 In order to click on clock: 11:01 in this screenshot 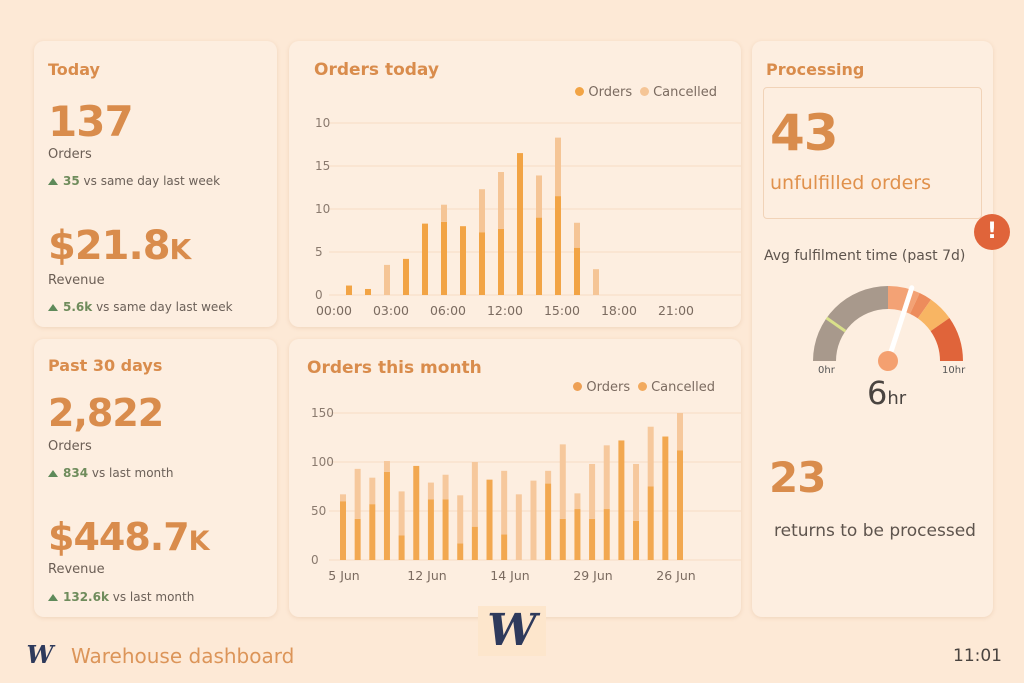, I will do `click(977, 656)`.